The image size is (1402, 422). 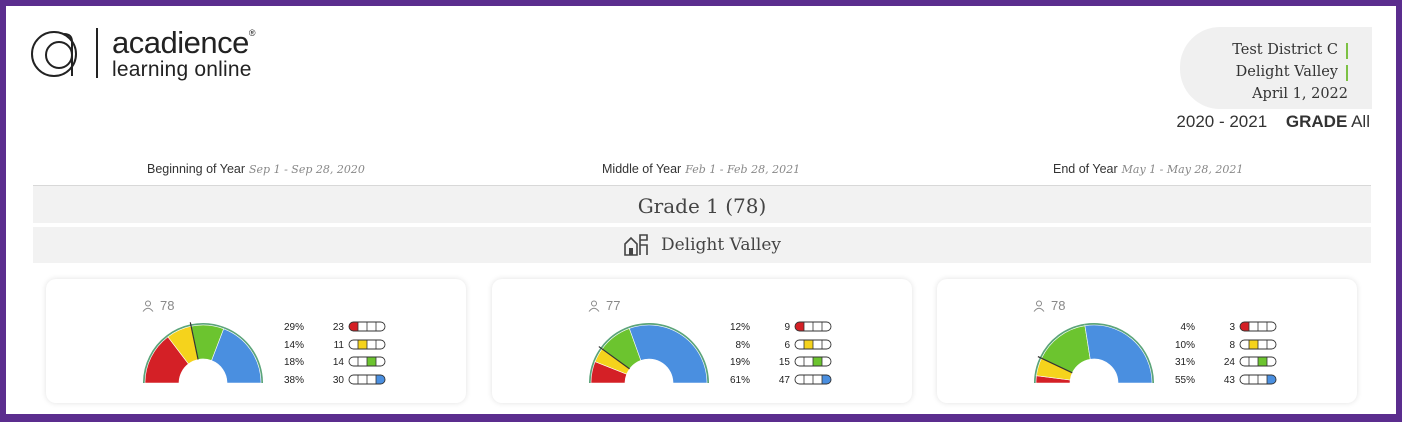 What do you see at coordinates (338, 327) in the screenshot?
I see `legend-count: 23` at bounding box center [338, 327].